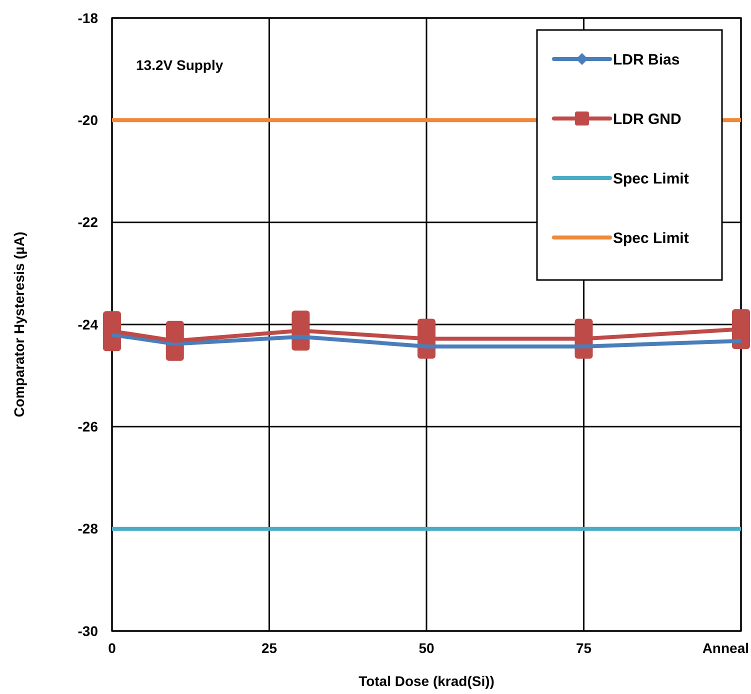 This screenshot has height=694, width=751. I want to click on y-tick-label: -18, so click(88, 18).